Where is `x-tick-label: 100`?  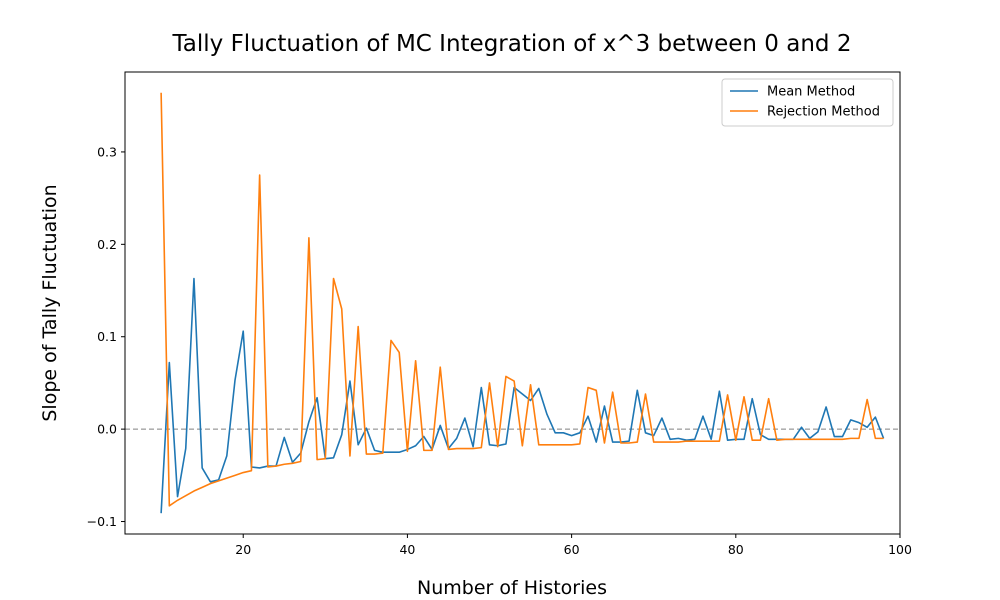
x-tick-label: 100 is located at coordinates (900, 549).